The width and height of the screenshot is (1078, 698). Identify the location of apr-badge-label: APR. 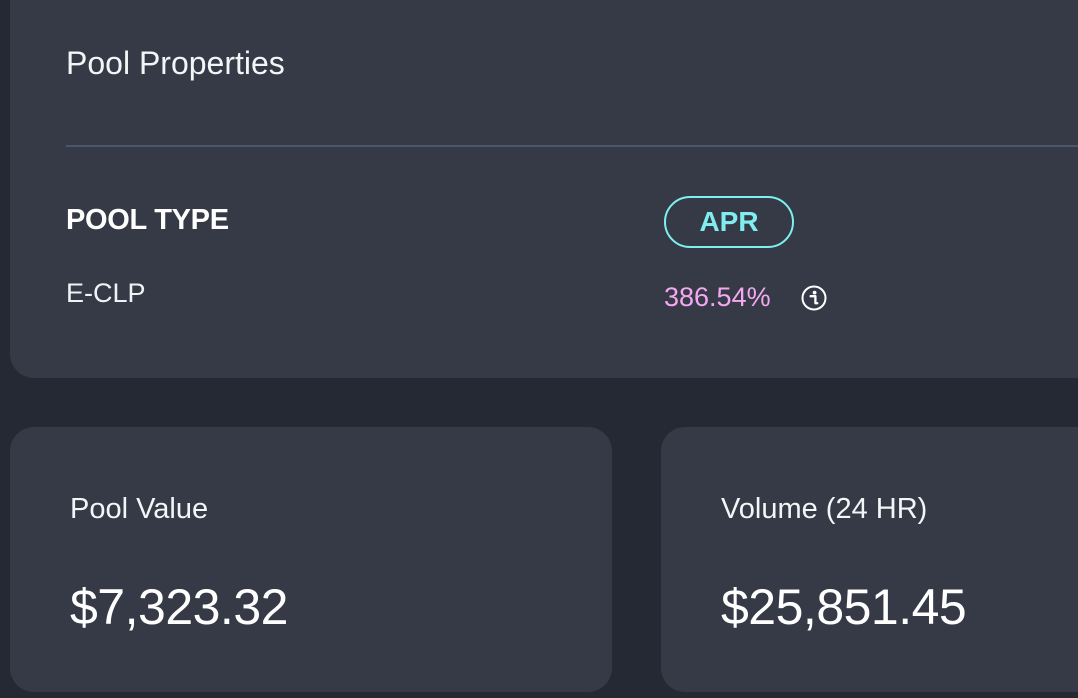
(729, 221).